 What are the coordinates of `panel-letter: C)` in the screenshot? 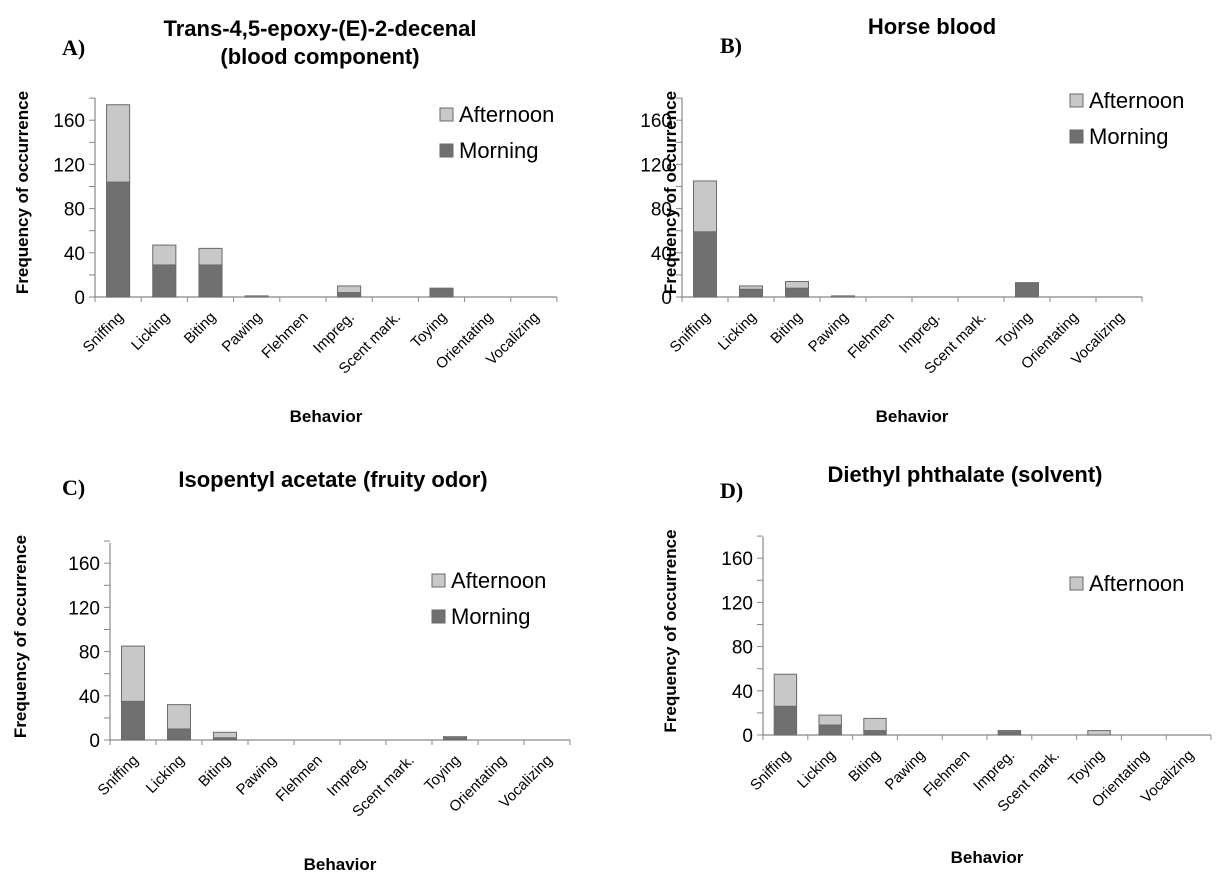 It's located at (73, 487).